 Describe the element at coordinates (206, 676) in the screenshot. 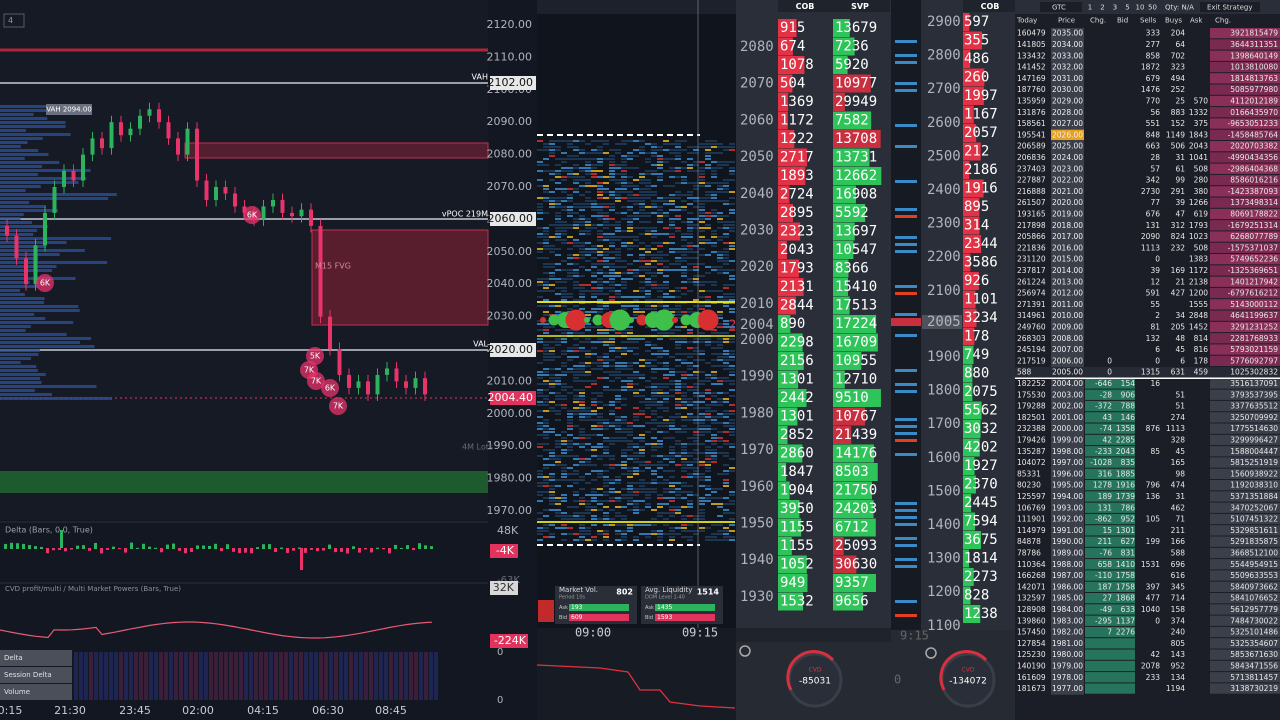

I see `histogram-cell` at that location.